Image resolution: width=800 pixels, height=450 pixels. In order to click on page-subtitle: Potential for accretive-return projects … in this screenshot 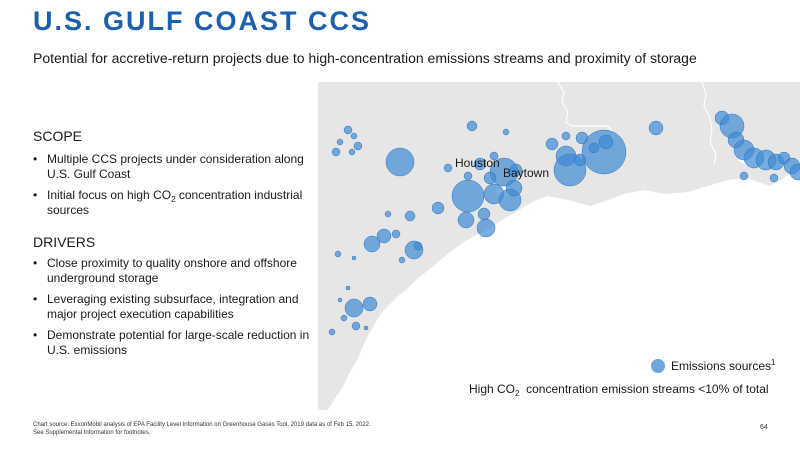, I will do `click(365, 58)`.